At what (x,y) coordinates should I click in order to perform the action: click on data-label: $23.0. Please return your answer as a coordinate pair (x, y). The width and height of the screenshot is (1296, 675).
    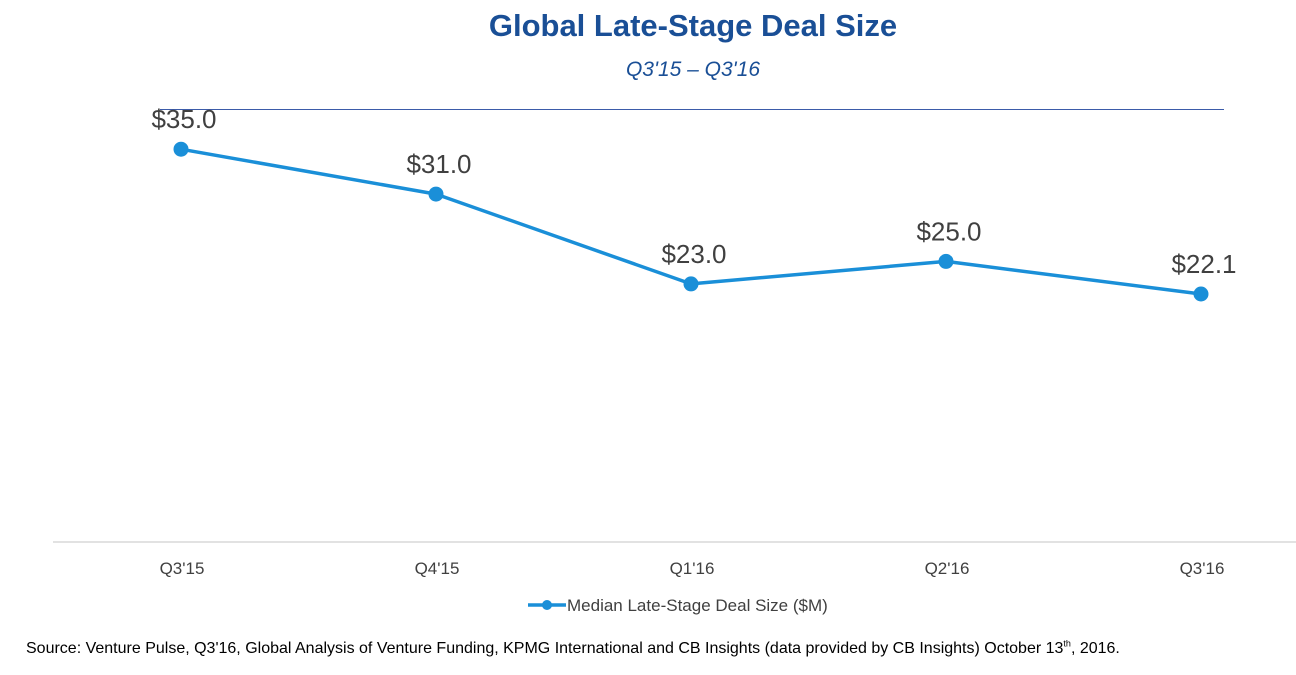
    Looking at the image, I should click on (693, 254).